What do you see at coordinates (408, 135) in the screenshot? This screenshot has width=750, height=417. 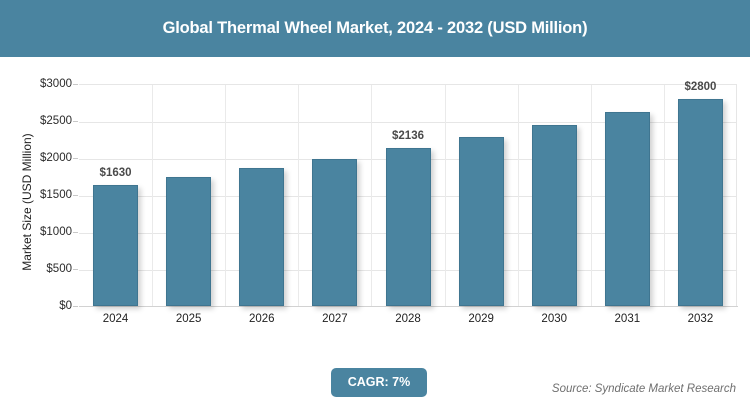 I see `bar-value-label-2028: $2136` at bounding box center [408, 135].